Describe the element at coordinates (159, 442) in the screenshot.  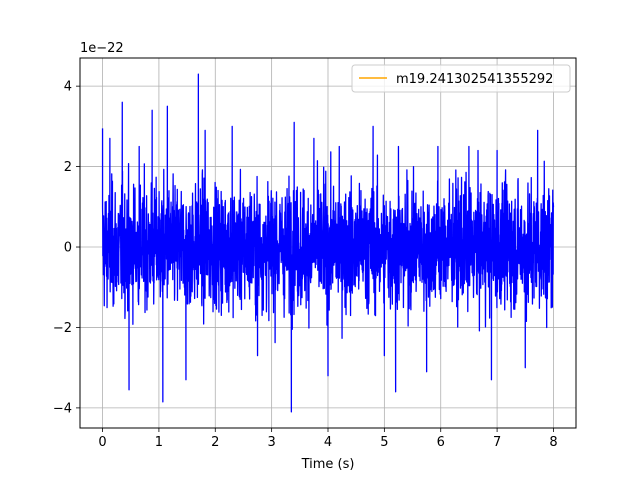
I see `x-tick-label: 1` at that location.